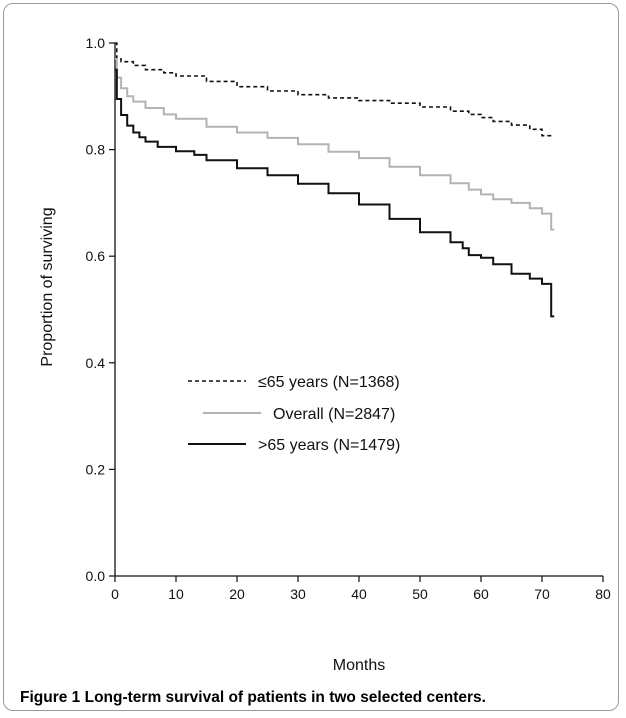  What do you see at coordinates (96, 576) in the screenshot?
I see `y-tick-label: 0.0` at bounding box center [96, 576].